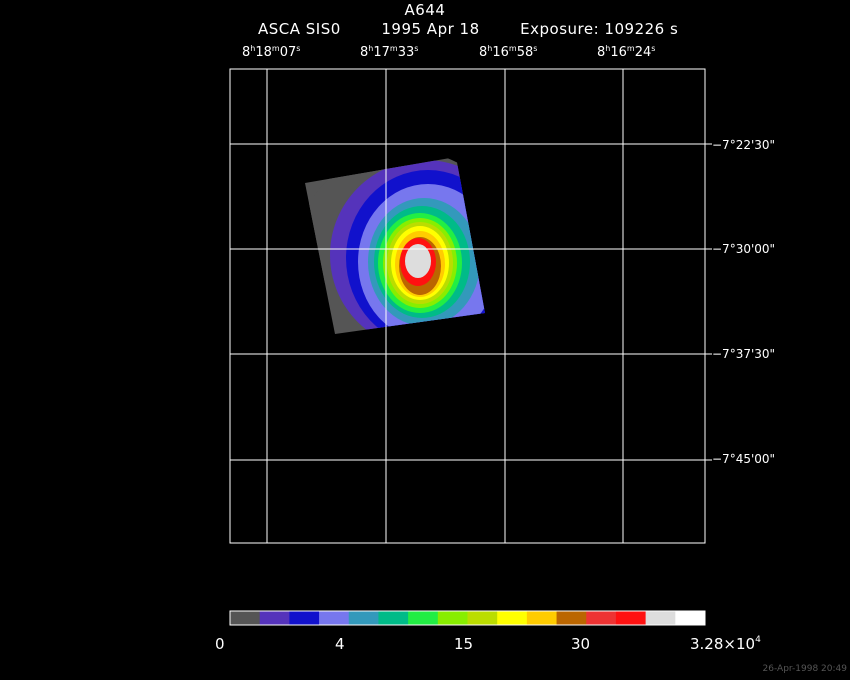 The height and width of the screenshot is (680, 850). I want to click on ra-label-1: 8h18m07s, so click(271, 52).